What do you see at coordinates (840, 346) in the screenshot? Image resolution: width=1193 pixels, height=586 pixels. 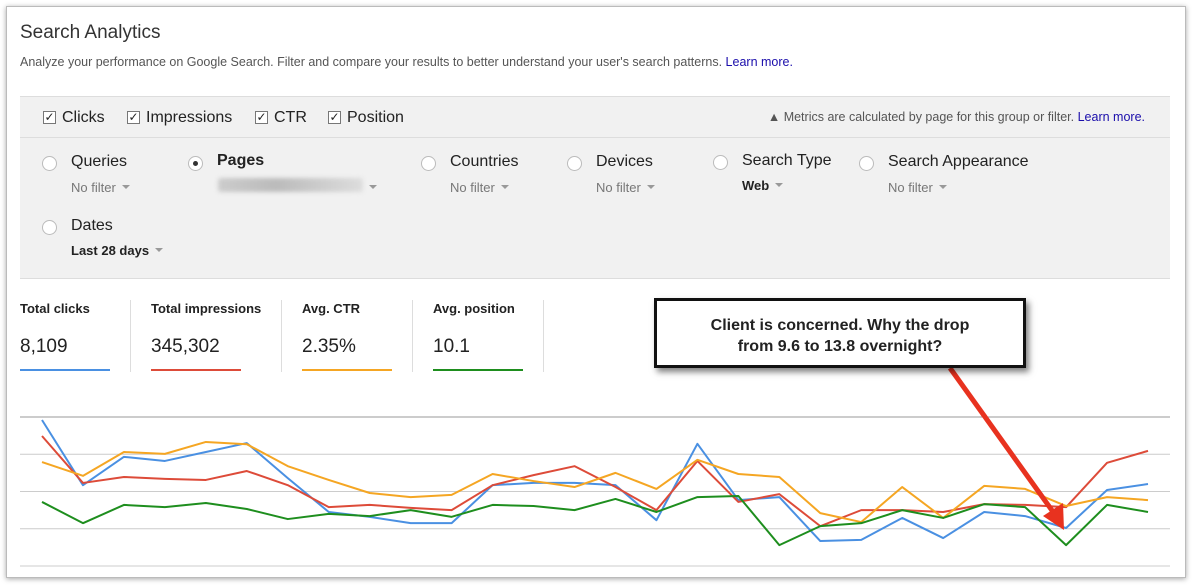 I see `annotation-line: from 9.6 to 13.8 overnight?` at bounding box center [840, 346].